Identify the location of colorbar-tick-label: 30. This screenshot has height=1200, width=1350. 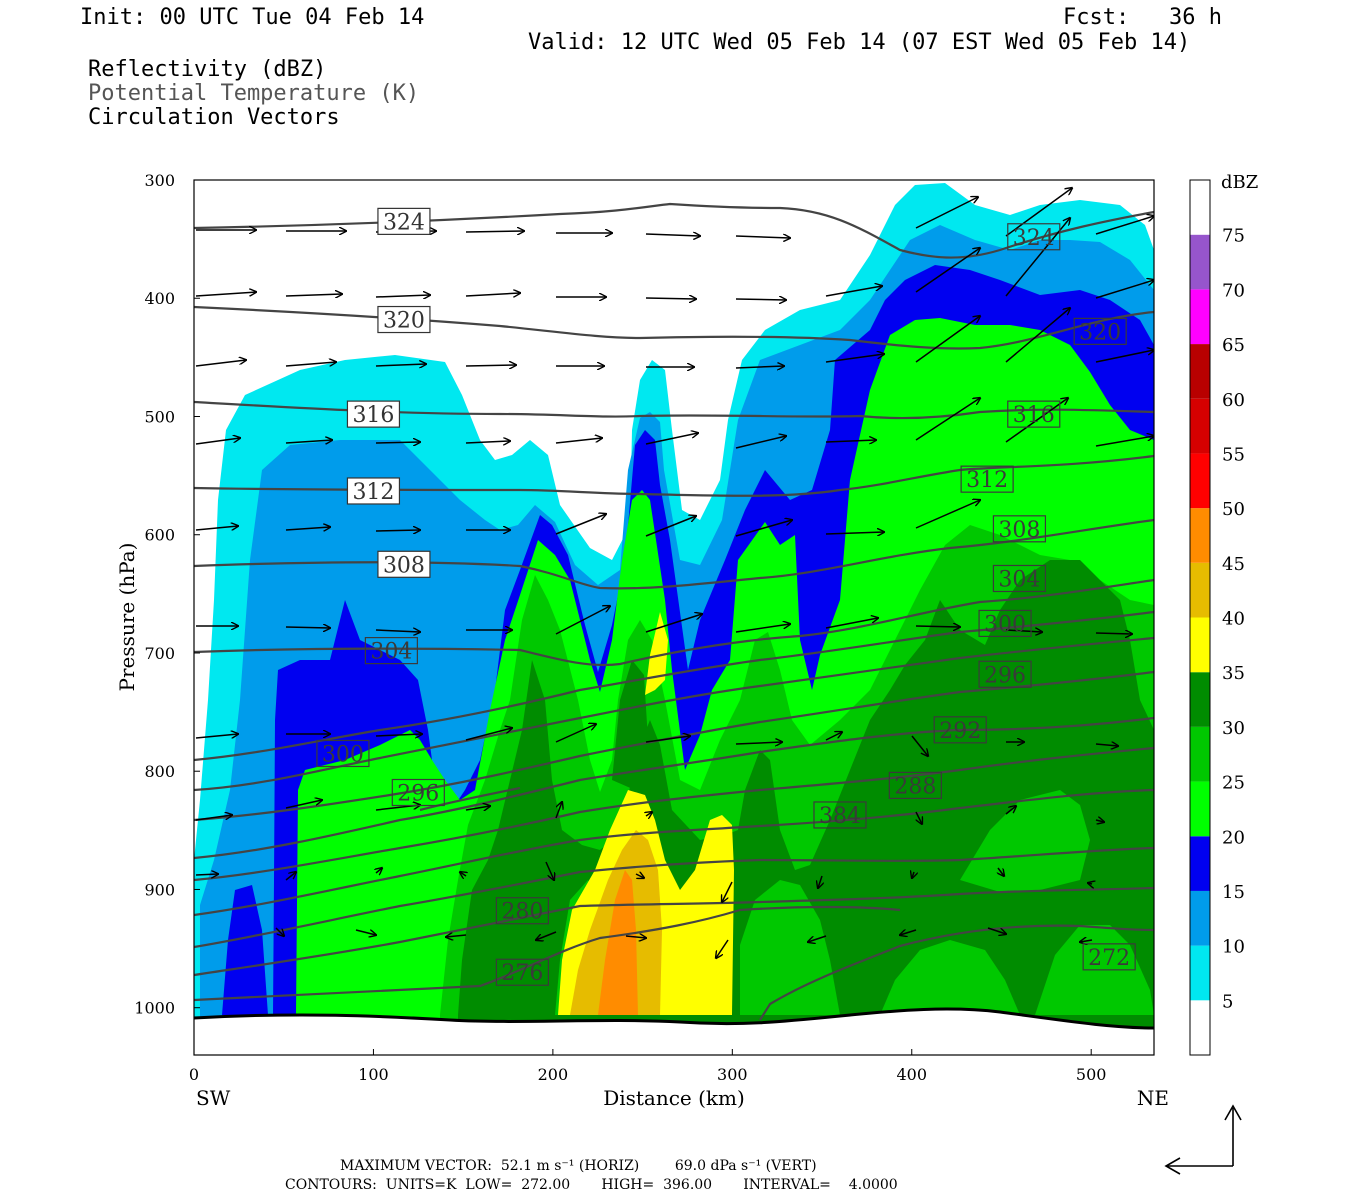
(1233, 728).